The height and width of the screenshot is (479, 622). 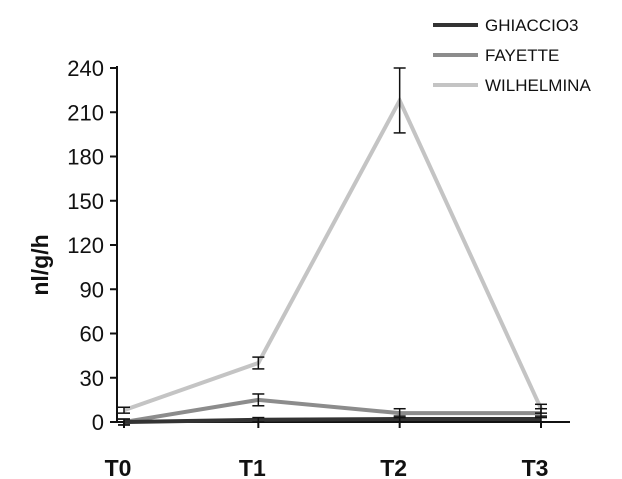 What do you see at coordinates (532, 25) in the screenshot?
I see `legend-label-ghiaccio3: GHIACCIO3` at bounding box center [532, 25].